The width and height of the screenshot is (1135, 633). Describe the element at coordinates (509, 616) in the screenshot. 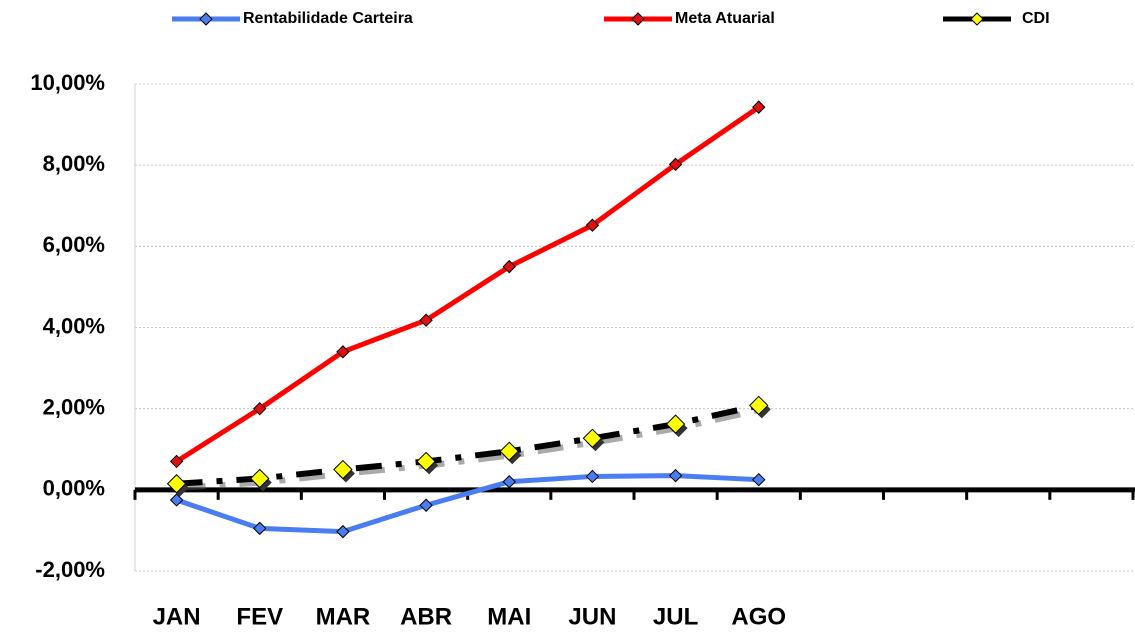

I see `x-tick-label: MAI` at that location.